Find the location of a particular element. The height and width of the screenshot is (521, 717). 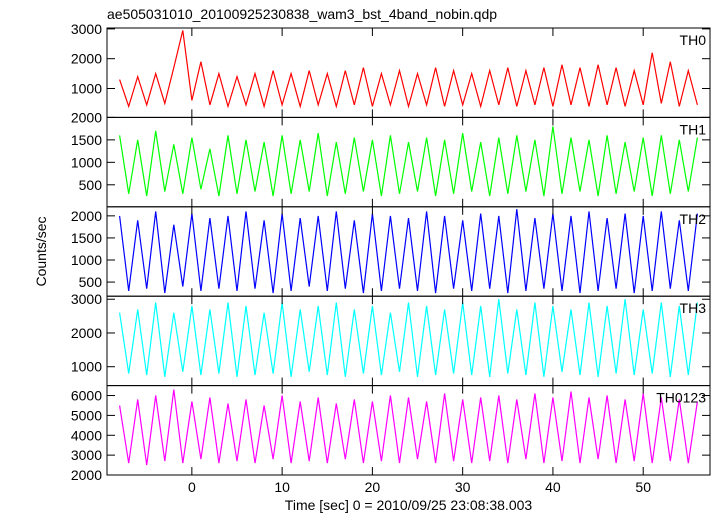

y-tick-label: 5000 is located at coordinates (86, 415).